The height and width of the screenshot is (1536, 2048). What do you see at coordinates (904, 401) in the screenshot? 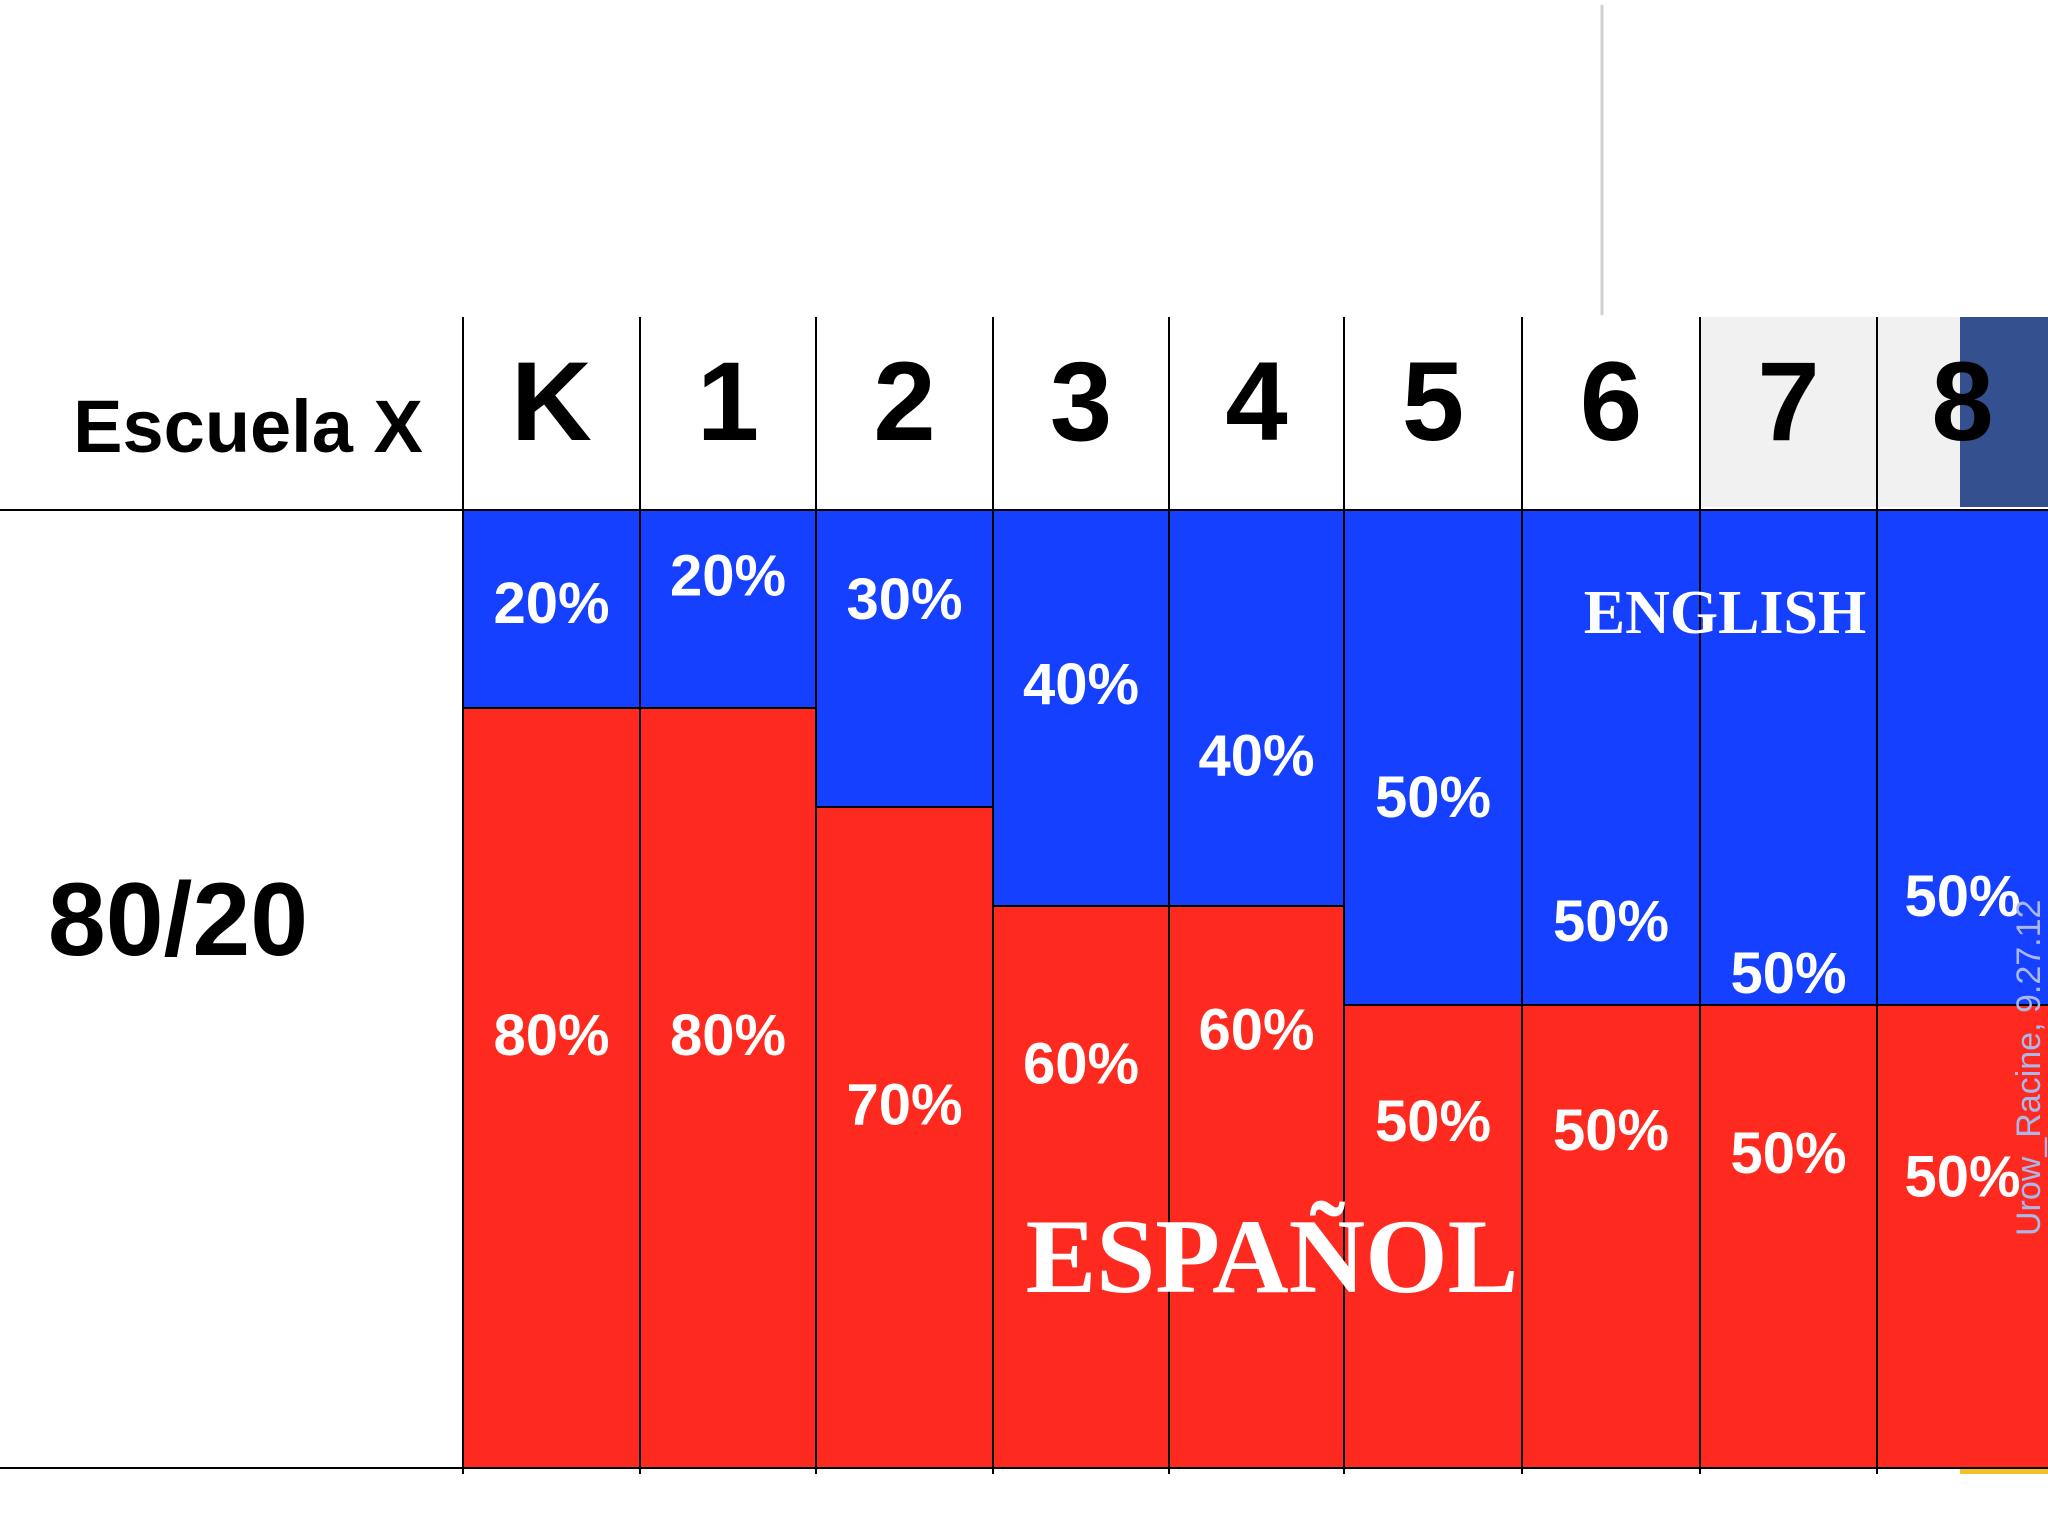
I see `grade-header-2: 2` at bounding box center [904, 401].